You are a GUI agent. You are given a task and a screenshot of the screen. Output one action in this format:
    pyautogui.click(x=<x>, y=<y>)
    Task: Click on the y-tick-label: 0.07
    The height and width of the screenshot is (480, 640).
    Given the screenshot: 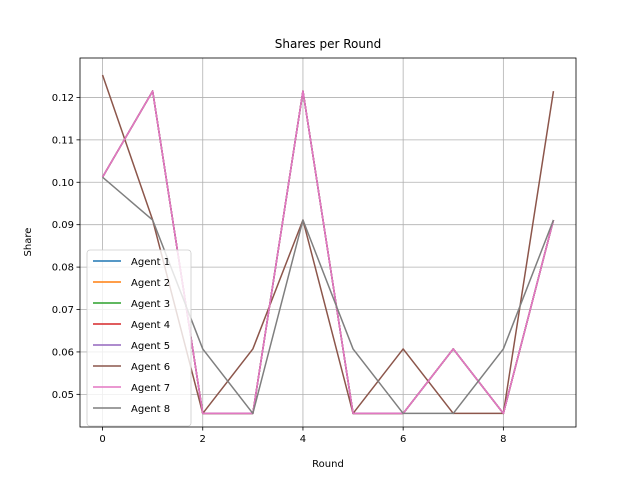 What is the action you would take?
    pyautogui.click(x=63, y=310)
    